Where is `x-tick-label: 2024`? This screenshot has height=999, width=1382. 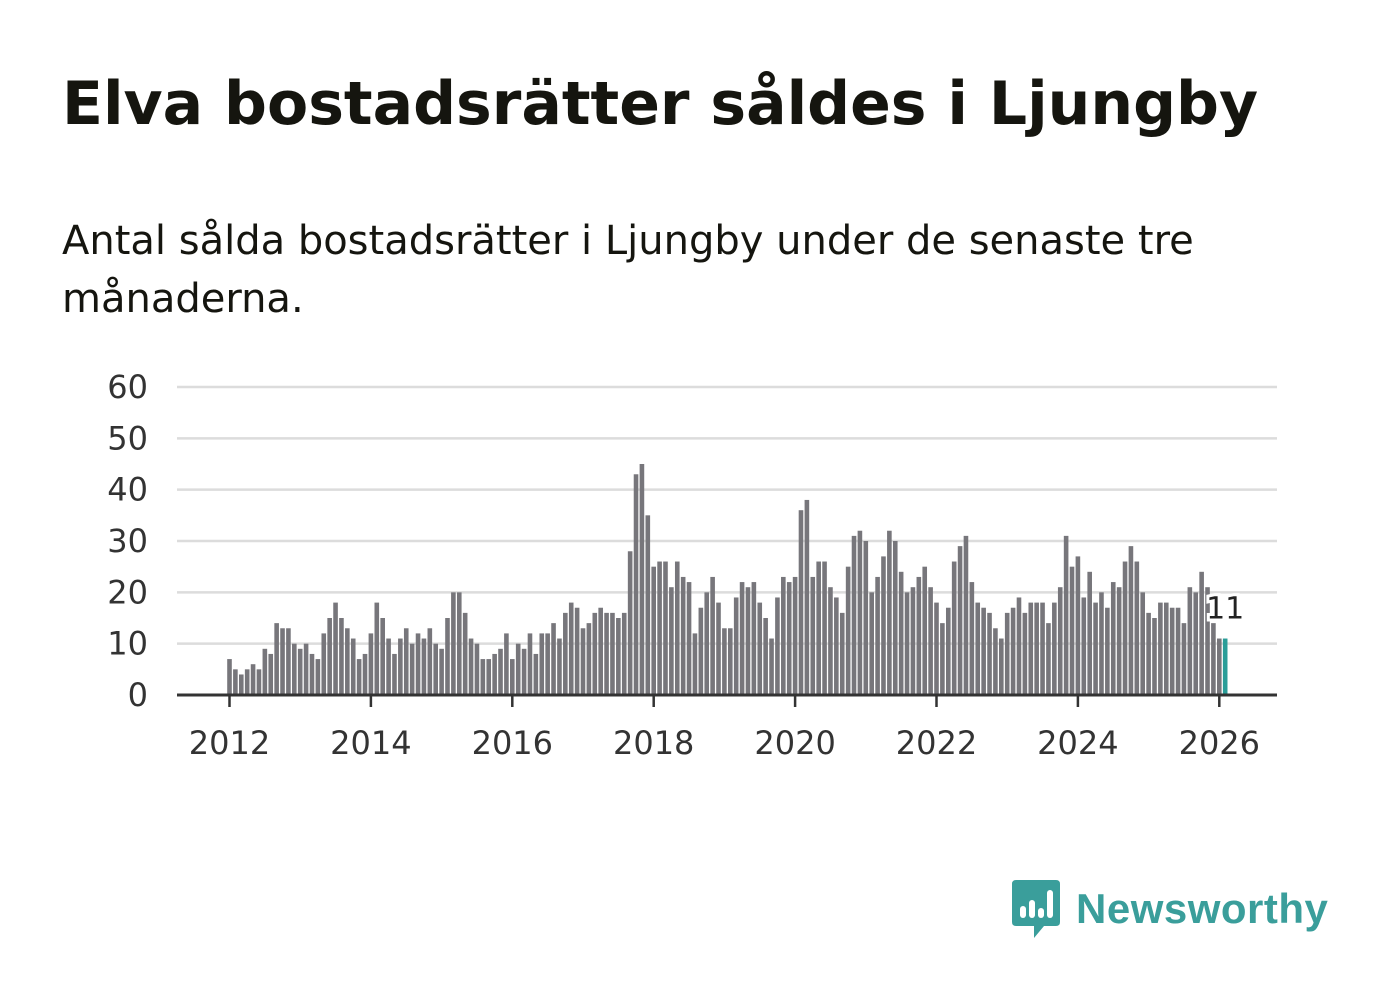
x-tick-label: 2024 is located at coordinates (1077, 743).